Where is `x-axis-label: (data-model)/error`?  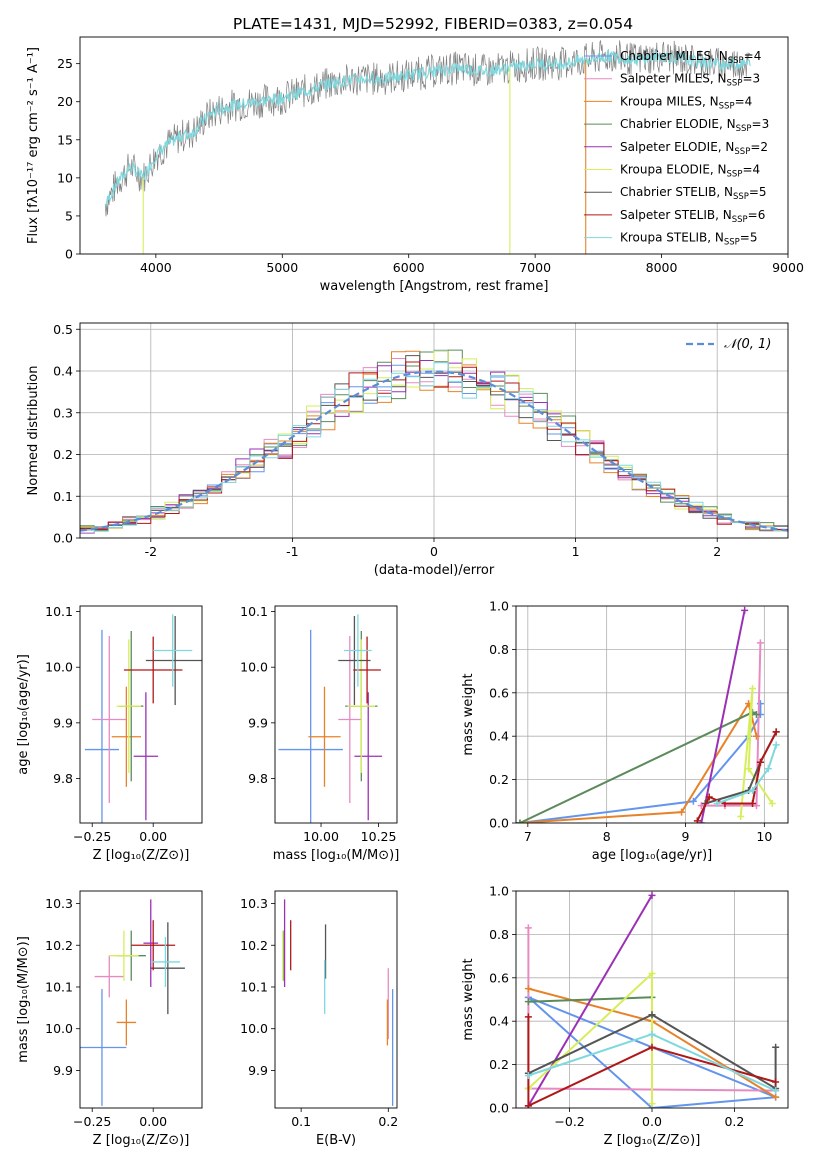
x-axis-label: (data-model)/error is located at coordinates (434, 570).